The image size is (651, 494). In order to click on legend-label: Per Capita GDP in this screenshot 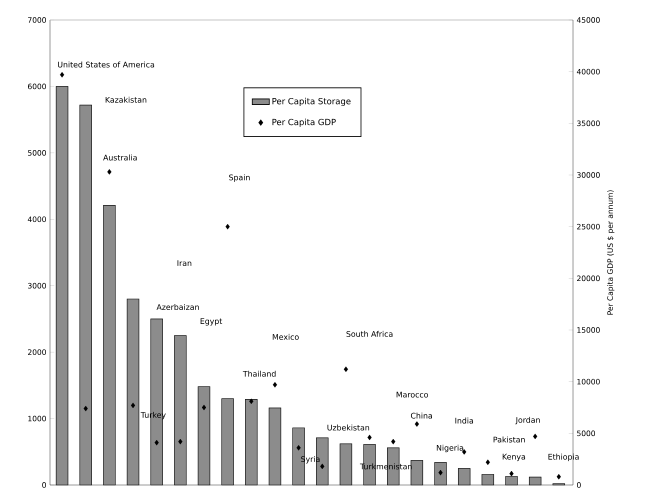, I will do `click(304, 122)`.